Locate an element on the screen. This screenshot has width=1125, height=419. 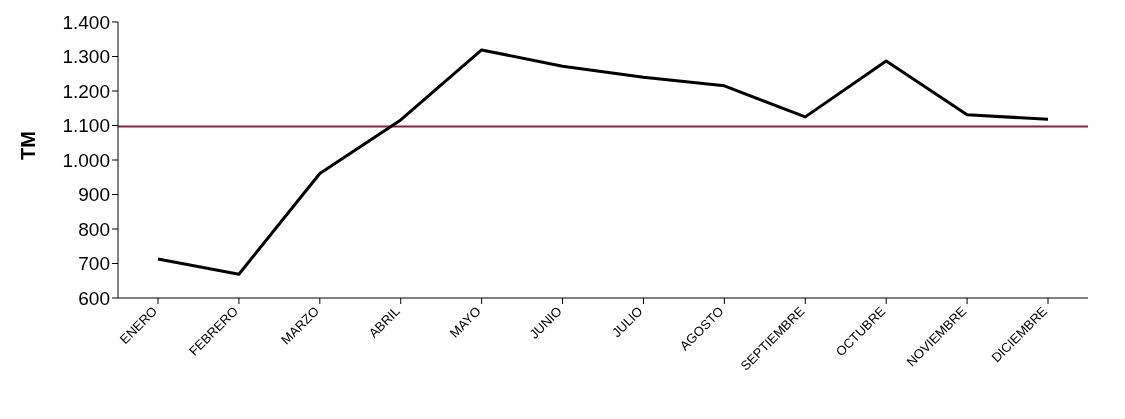
y-axis-title: TM is located at coordinates (28, 145).